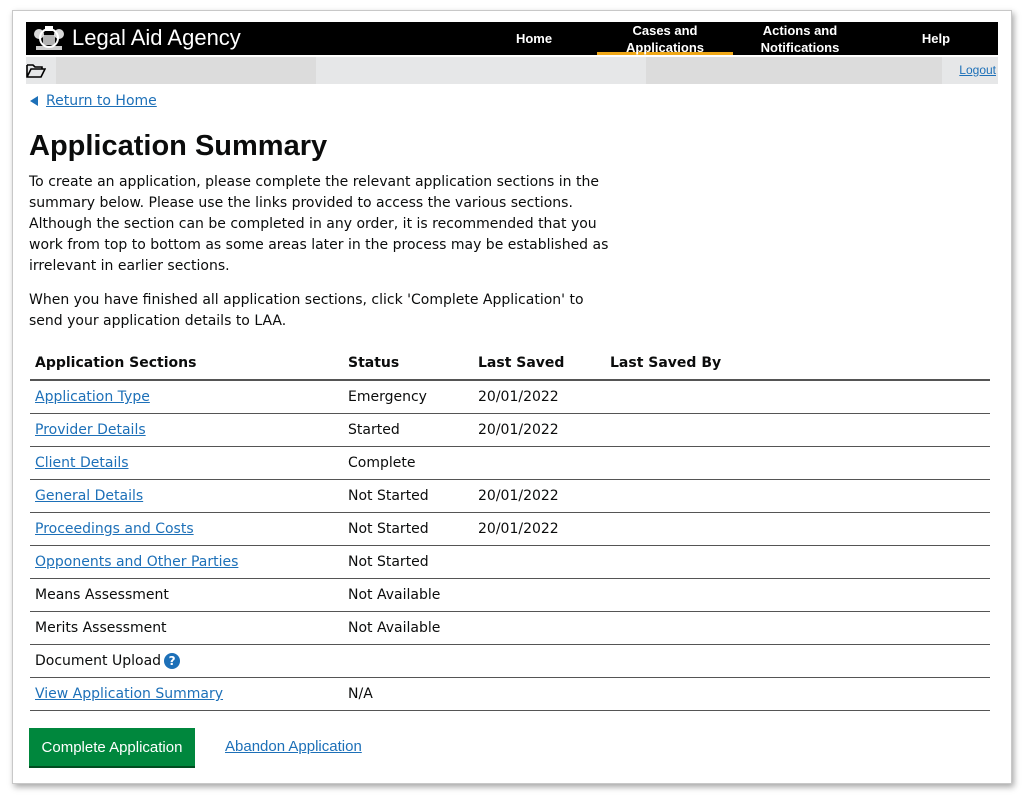  Describe the element at coordinates (114, 529) in the screenshot. I see `section-link: Proceedings and Costs` at that location.